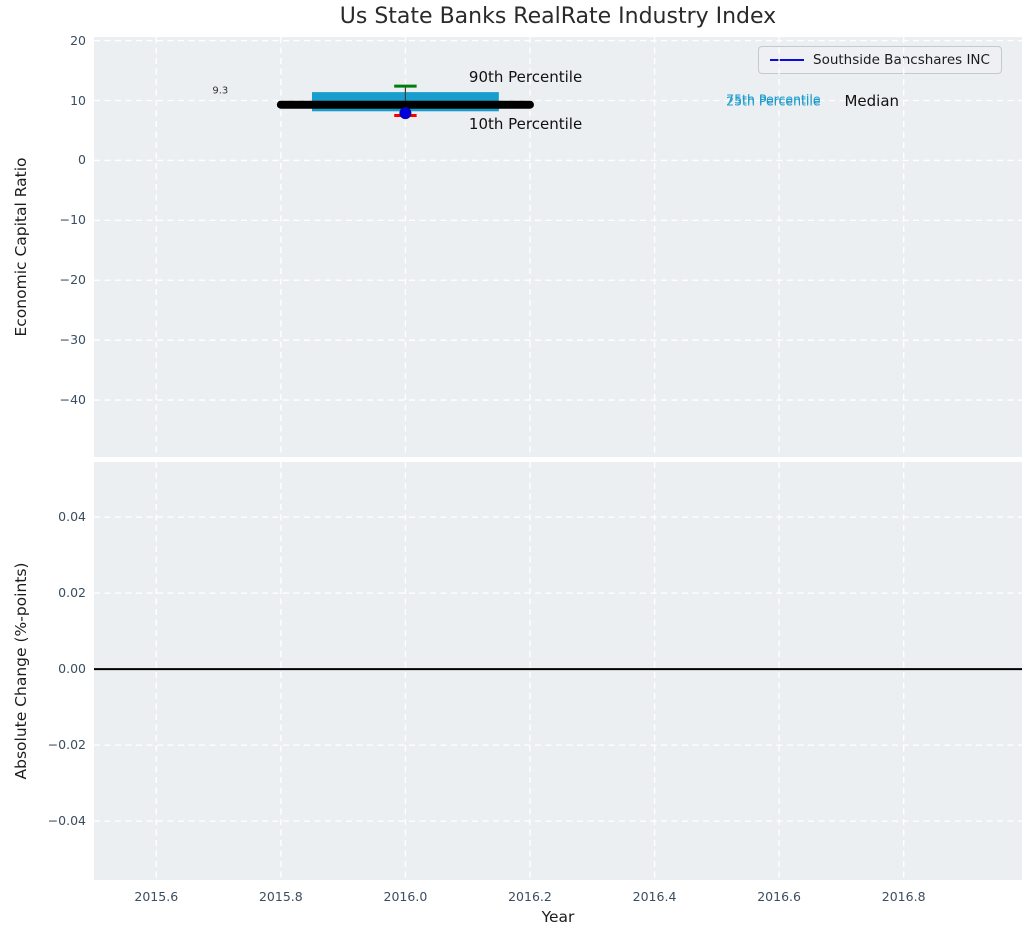 The image size is (1034, 942). What do you see at coordinates (558, 917) in the screenshot?
I see `x-axis-label: Year` at bounding box center [558, 917].